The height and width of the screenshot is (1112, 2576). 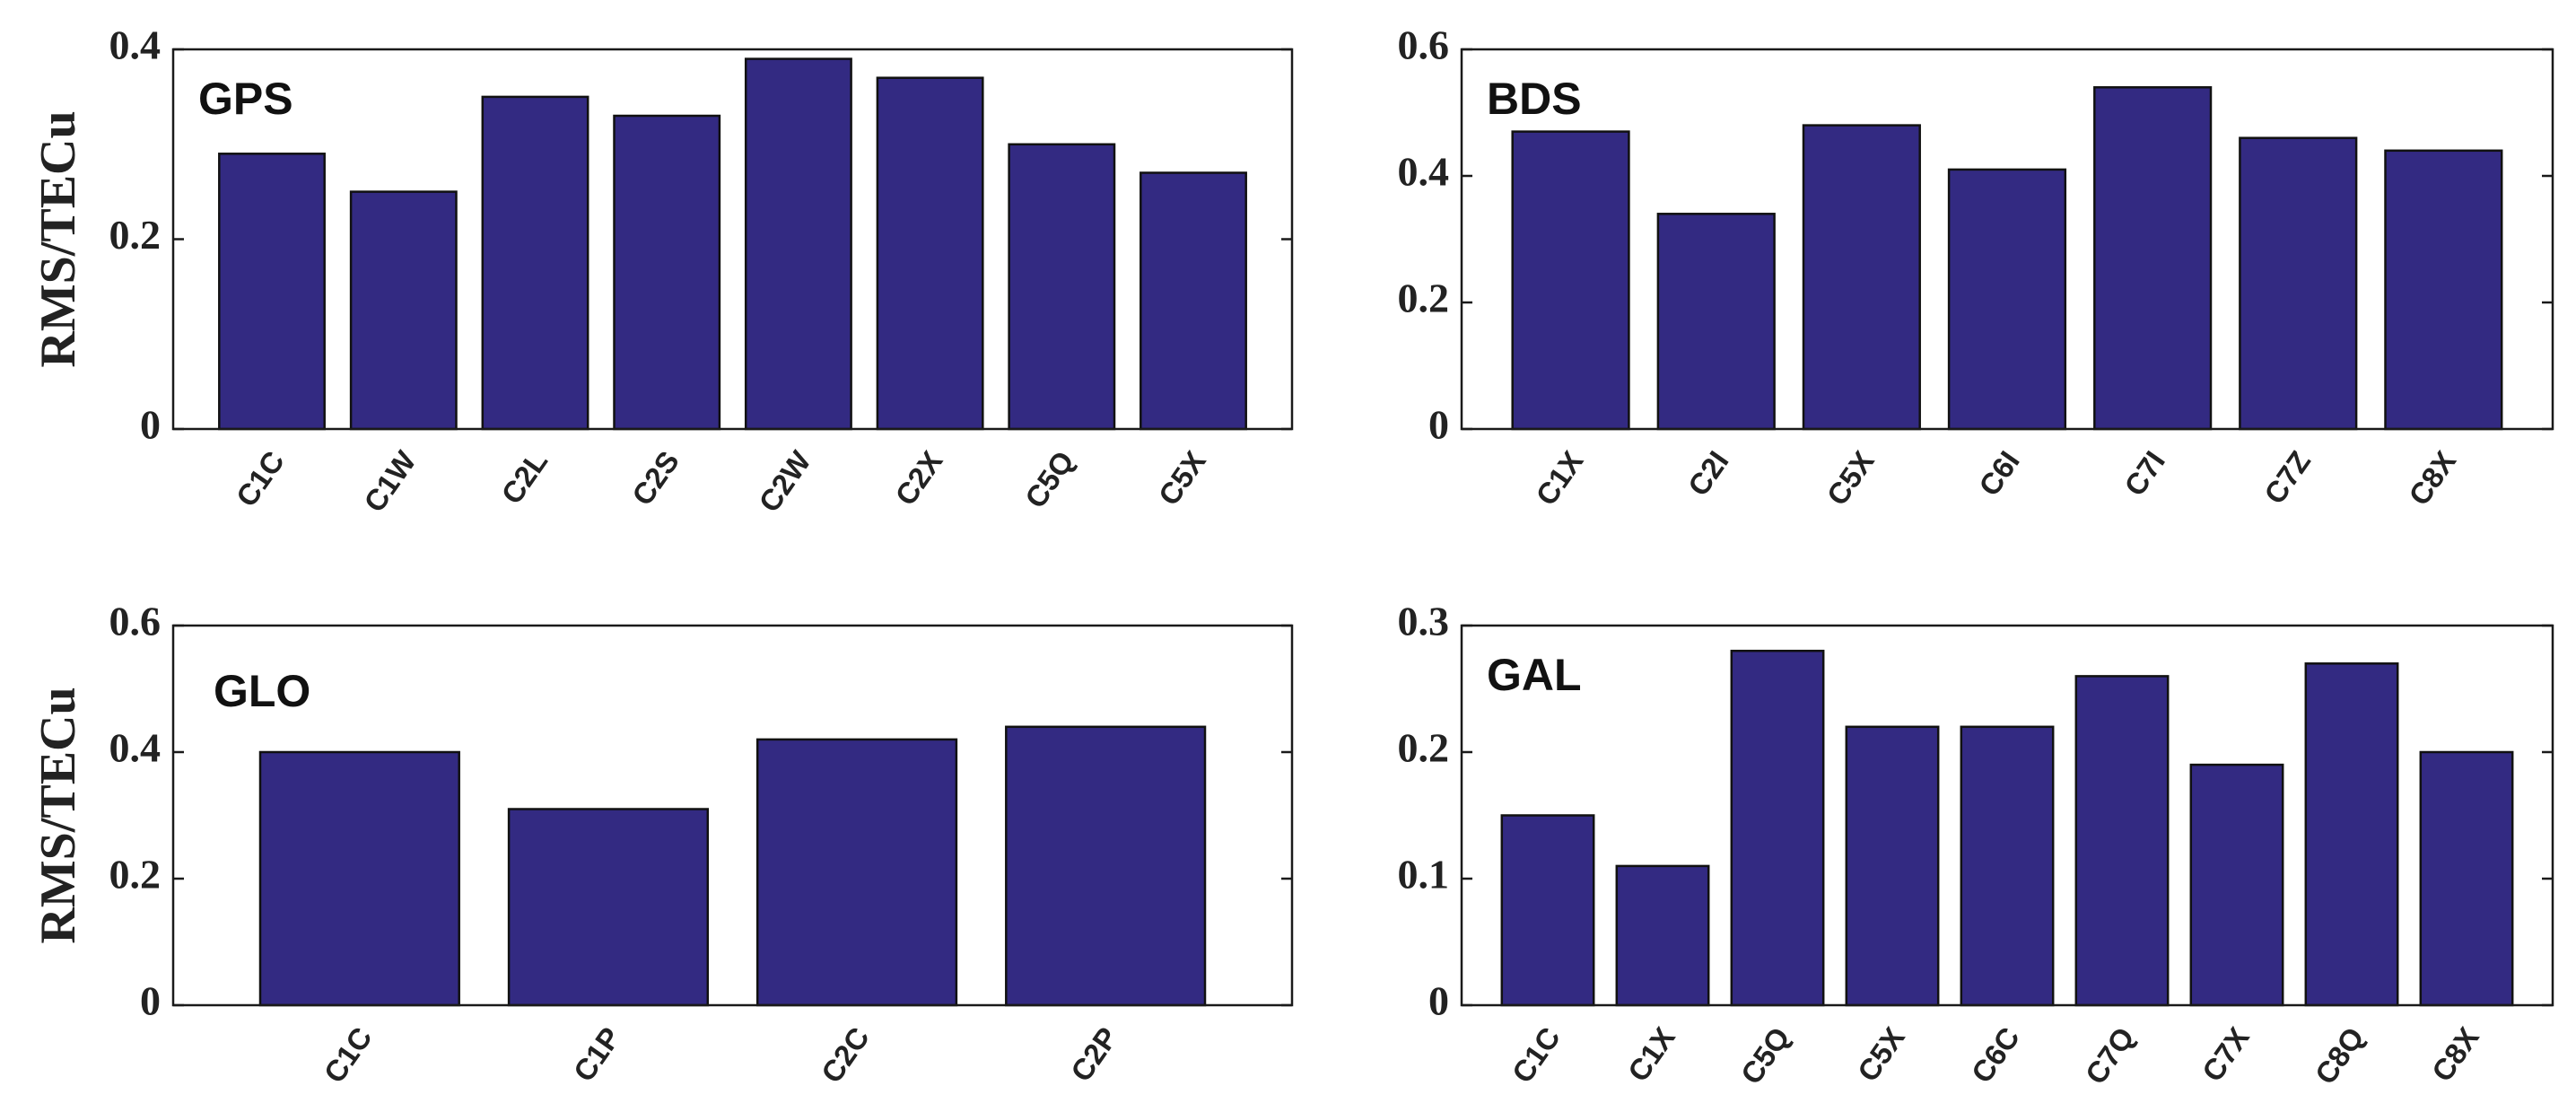 What do you see at coordinates (857, 873) in the screenshot?
I see `bar-c2c` at bounding box center [857, 873].